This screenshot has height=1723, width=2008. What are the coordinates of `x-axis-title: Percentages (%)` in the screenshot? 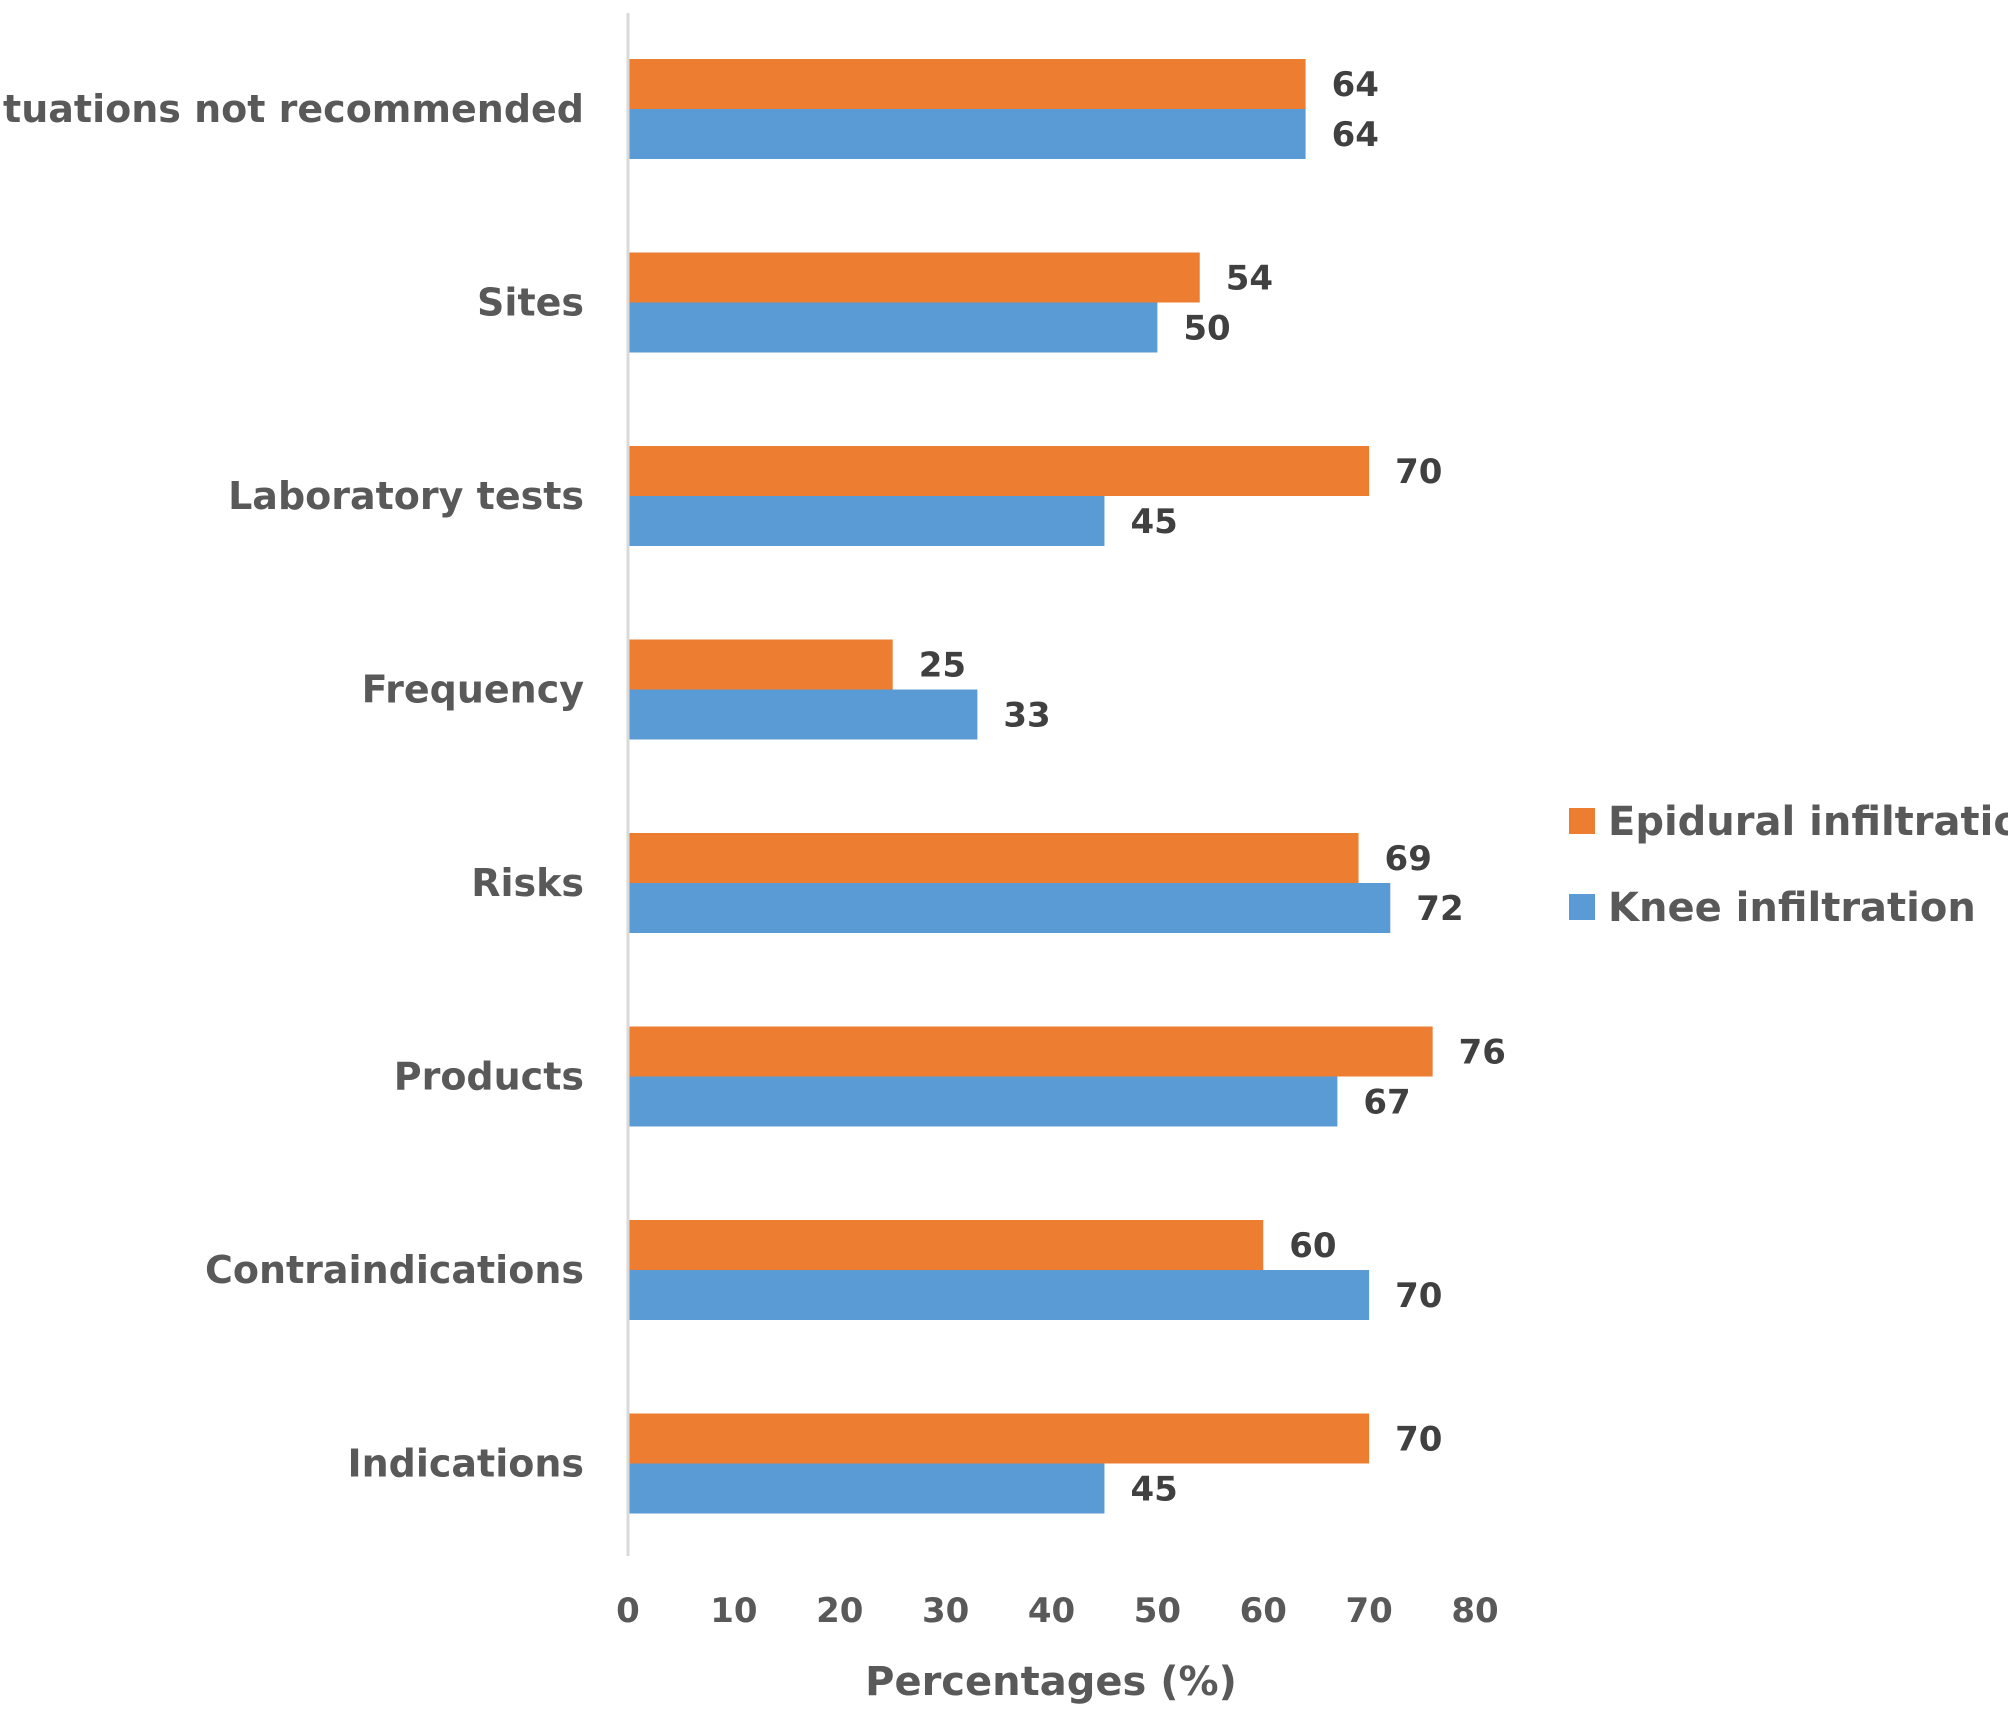 It's located at (1051, 1682).